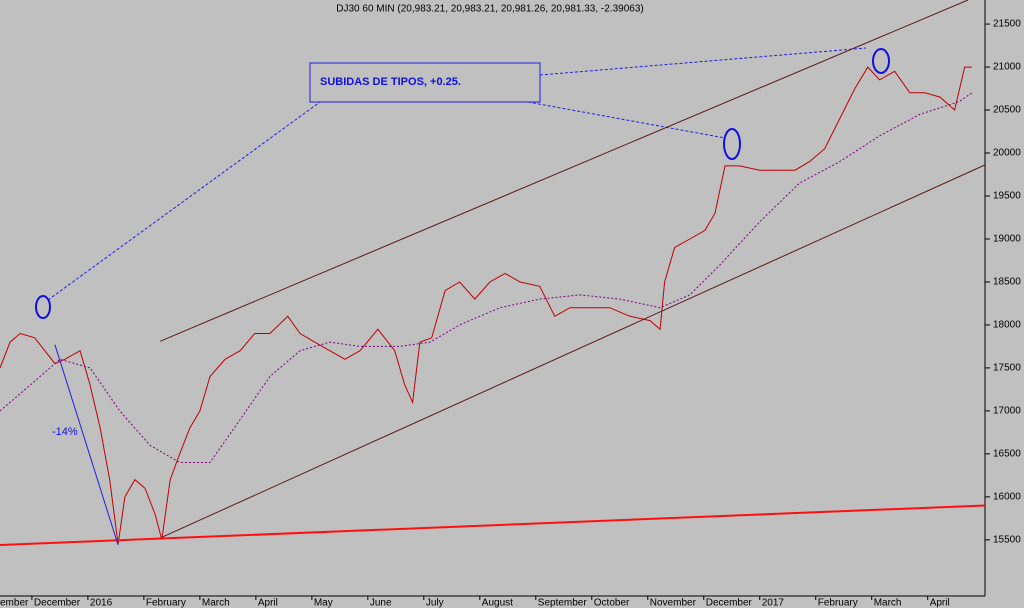 The width and height of the screenshot is (1024, 608). I want to click on x-tick-label: July, so click(435, 603).